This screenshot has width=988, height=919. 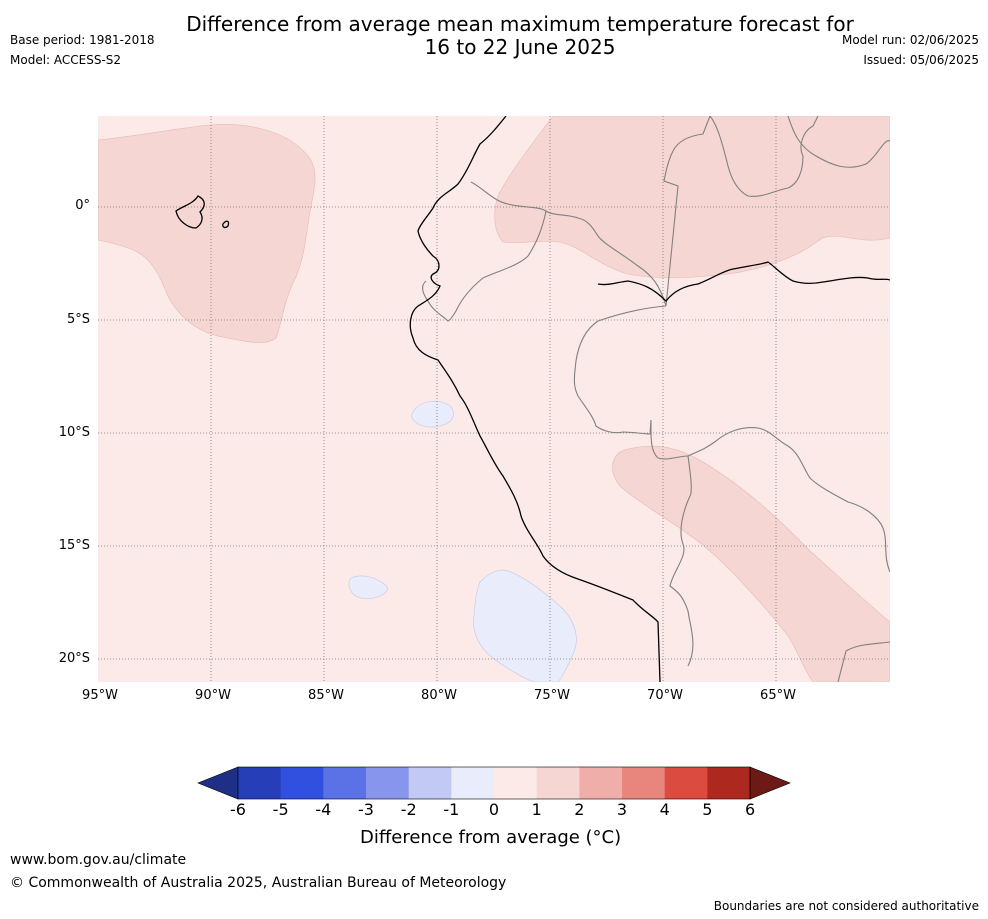 I want to click on colorbar-tick-label: -2, so click(x=408, y=809).